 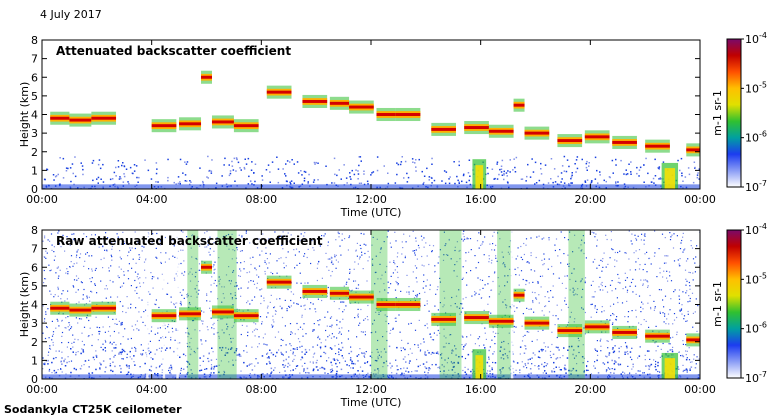 What do you see at coordinates (504, 304) in the screenshot?
I see `noise-band` at bounding box center [504, 304].